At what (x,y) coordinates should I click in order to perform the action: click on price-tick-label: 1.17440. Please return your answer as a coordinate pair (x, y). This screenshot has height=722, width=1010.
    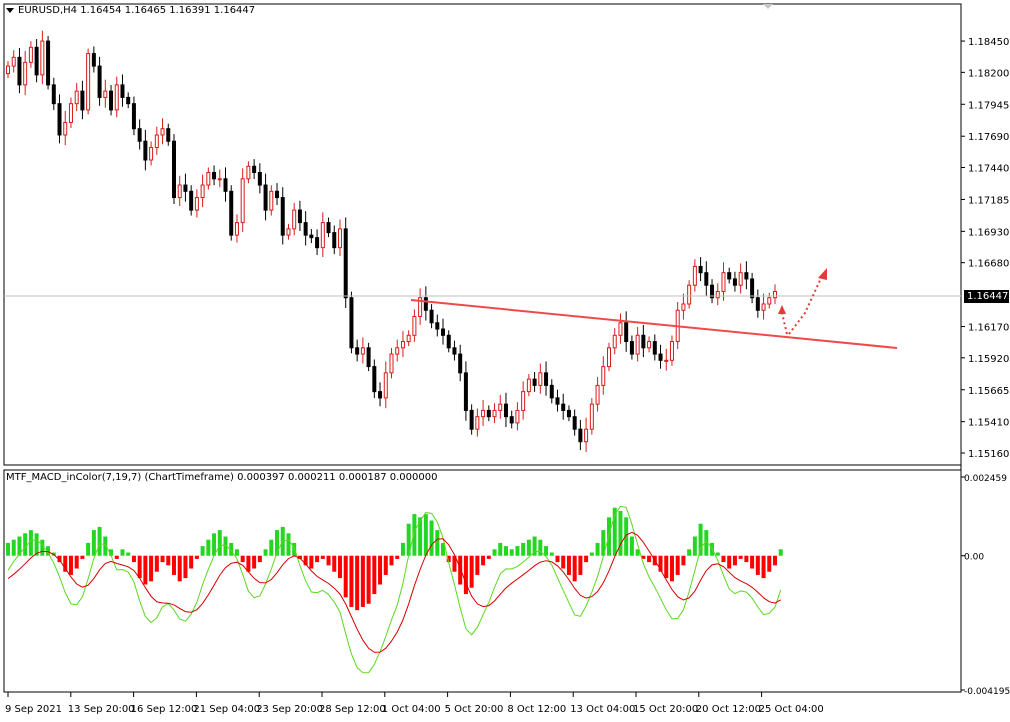
    Looking at the image, I should click on (988, 169).